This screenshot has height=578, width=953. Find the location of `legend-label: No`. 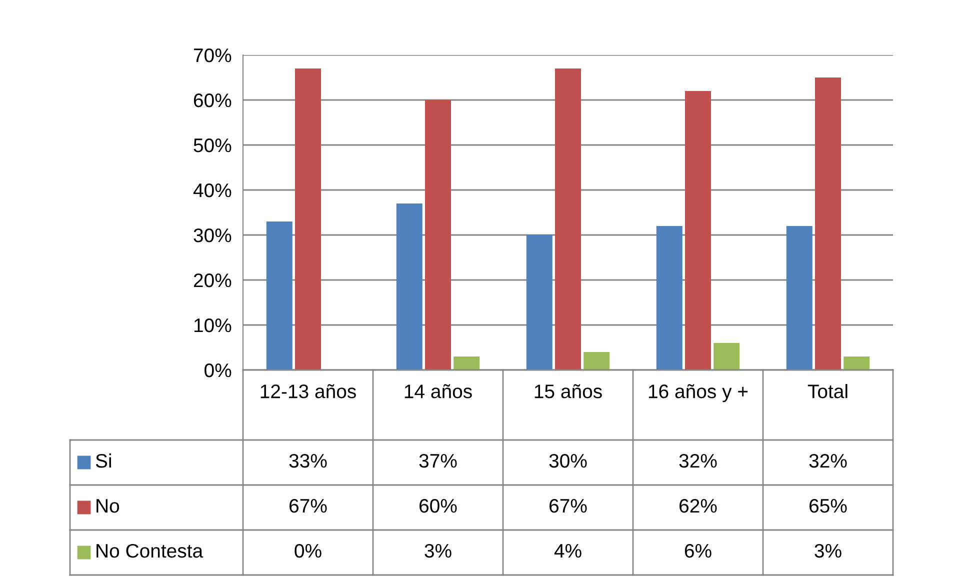

legend-label: No is located at coordinates (108, 506).